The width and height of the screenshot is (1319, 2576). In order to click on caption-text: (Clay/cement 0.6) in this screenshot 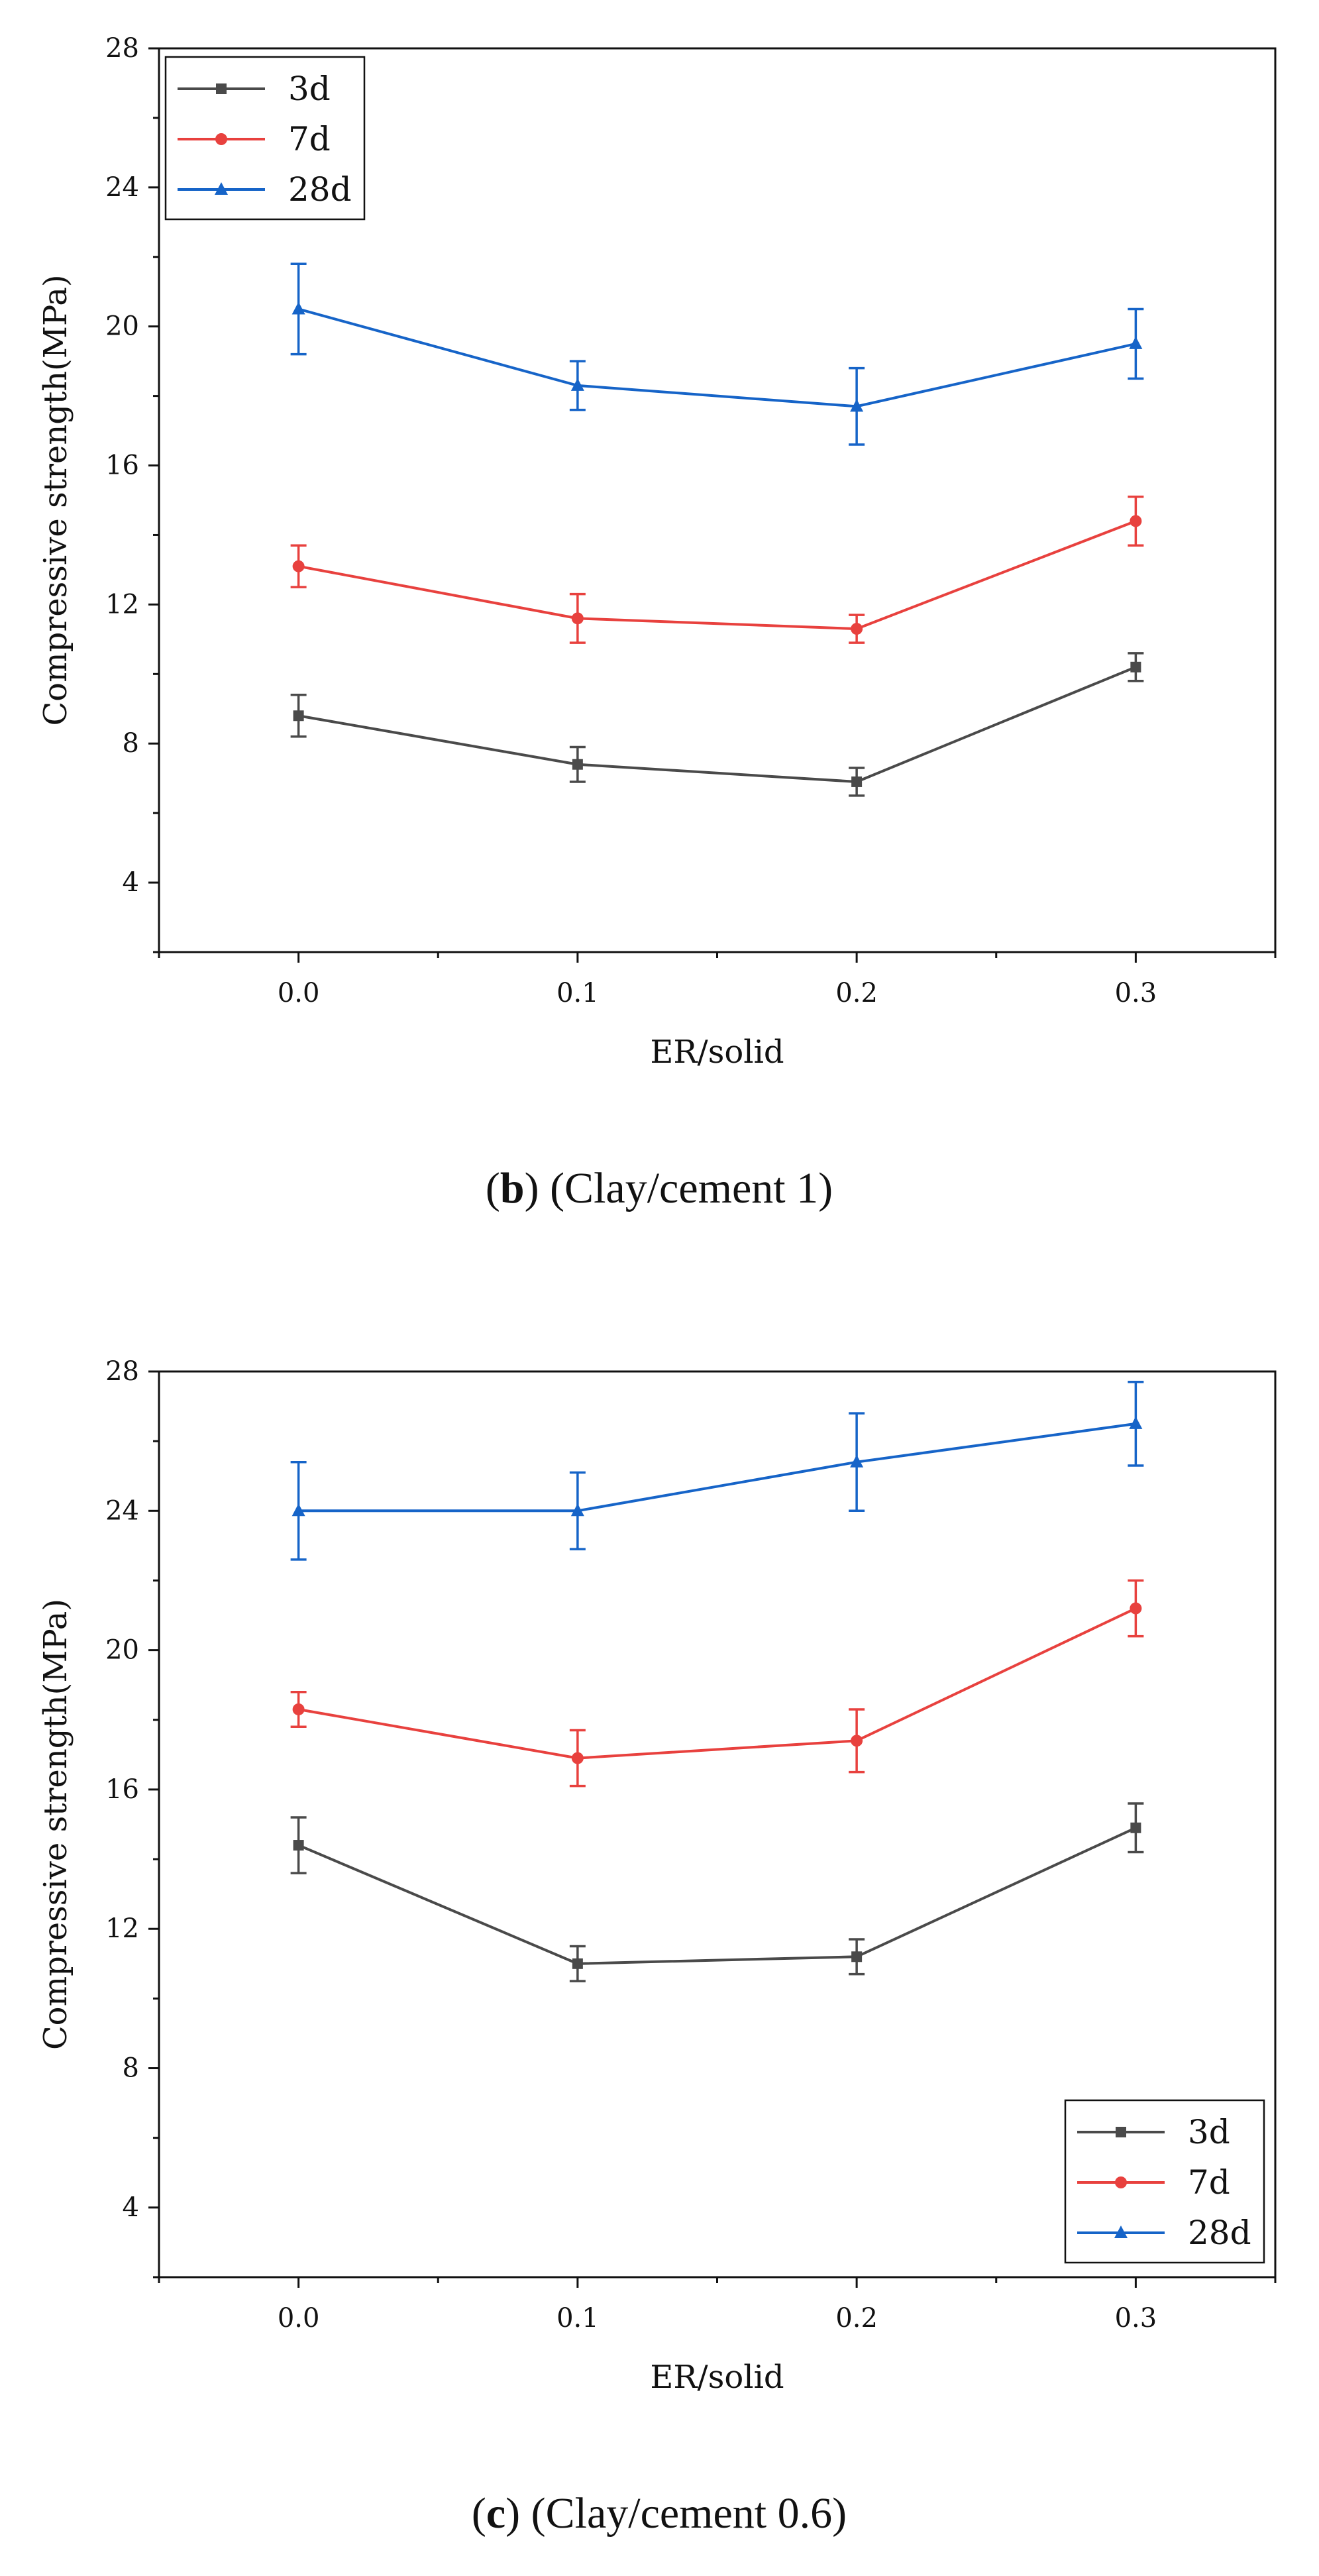, I will do `click(683, 2513)`.